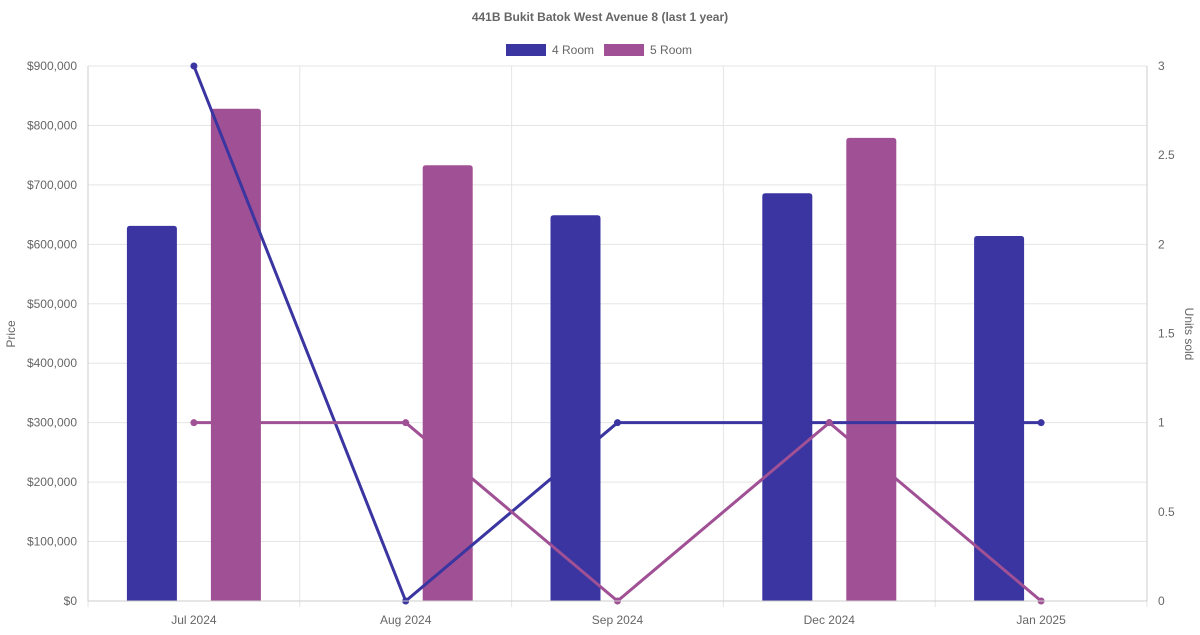 The width and height of the screenshot is (1200, 635). What do you see at coordinates (194, 620) in the screenshot?
I see `x-tick-label: Jul 2024` at bounding box center [194, 620].